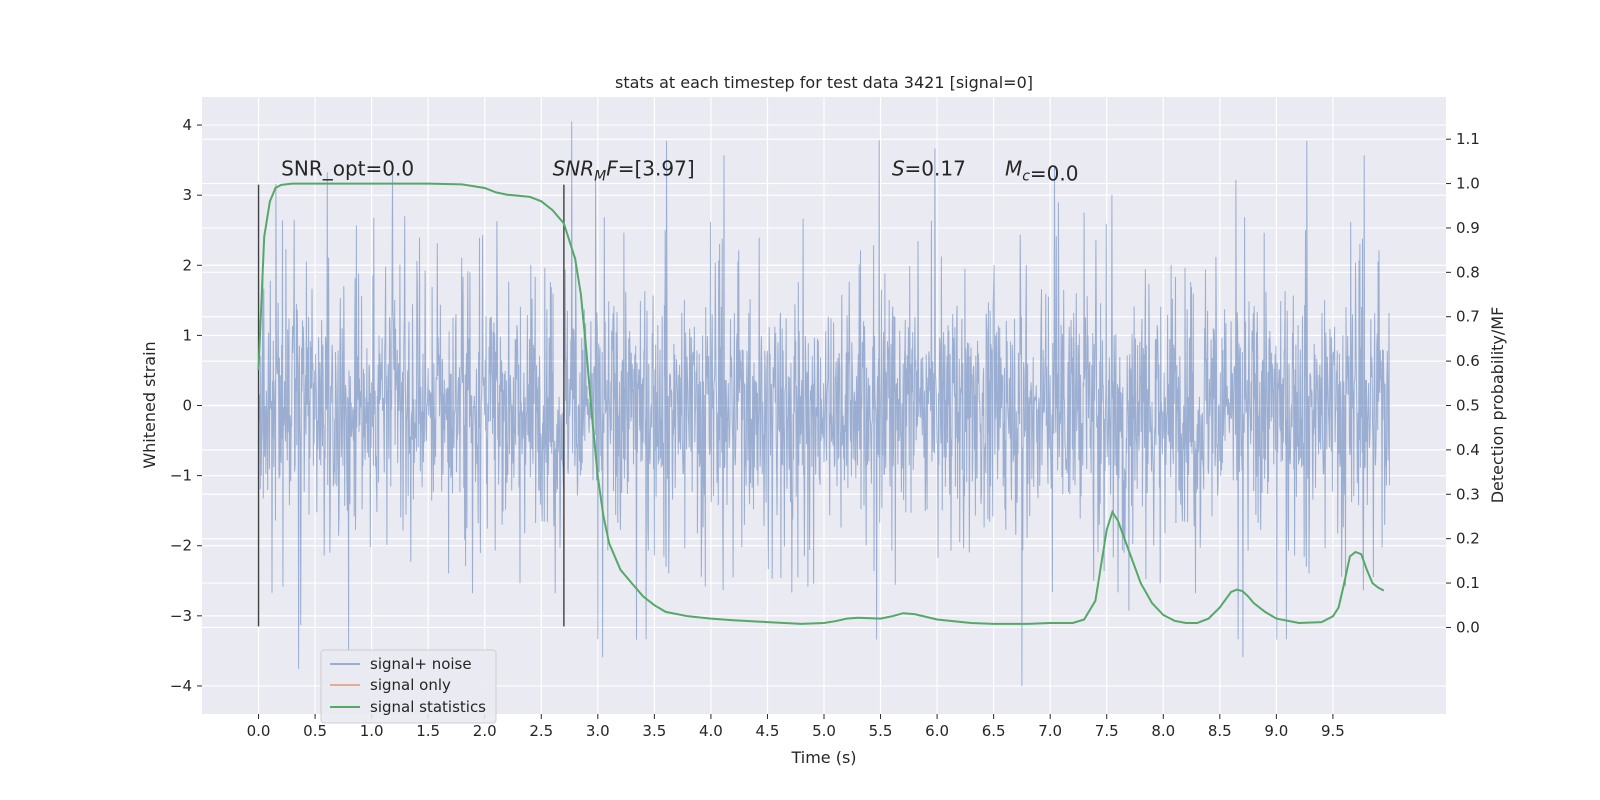 This screenshot has height=800, width=1600. I want to click on y-tick-label: 4, so click(187, 125).